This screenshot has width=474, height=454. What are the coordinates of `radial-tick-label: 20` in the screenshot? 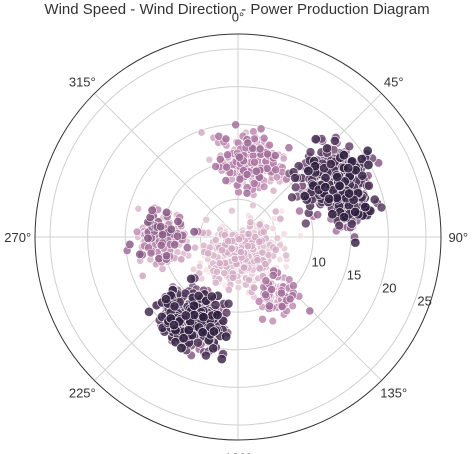 It's located at (389, 287).